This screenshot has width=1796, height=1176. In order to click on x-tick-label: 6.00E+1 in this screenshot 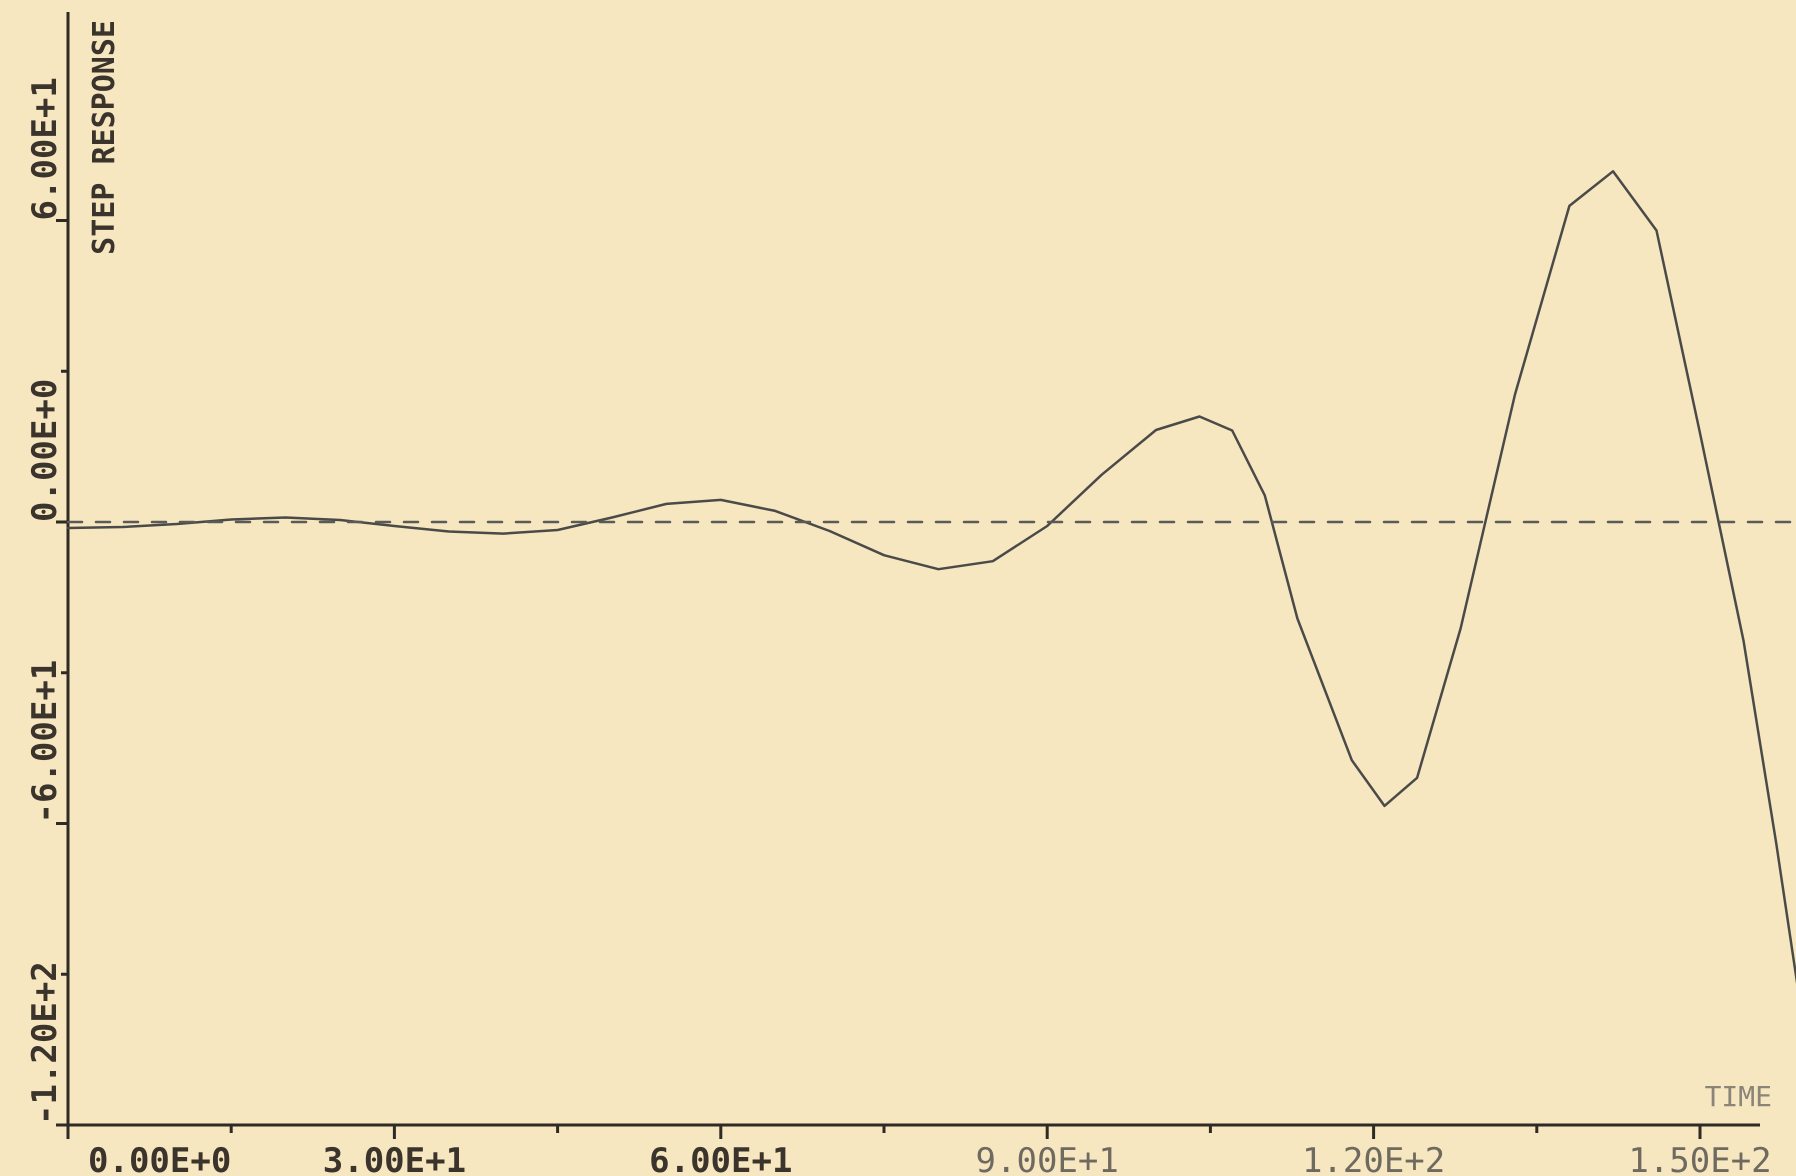, I will do `click(720, 1158)`.